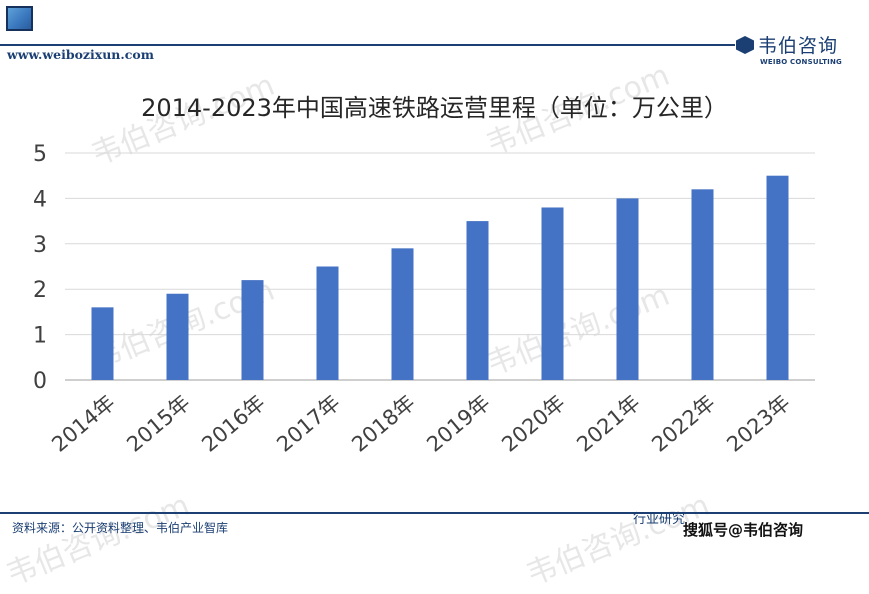 The image size is (869, 594). What do you see at coordinates (434, 108) in the screenshot?
I see `chart-title: 2014-2023年中国高速铁路运营里程（单位：万公里）` at bounding box center [434, 108].